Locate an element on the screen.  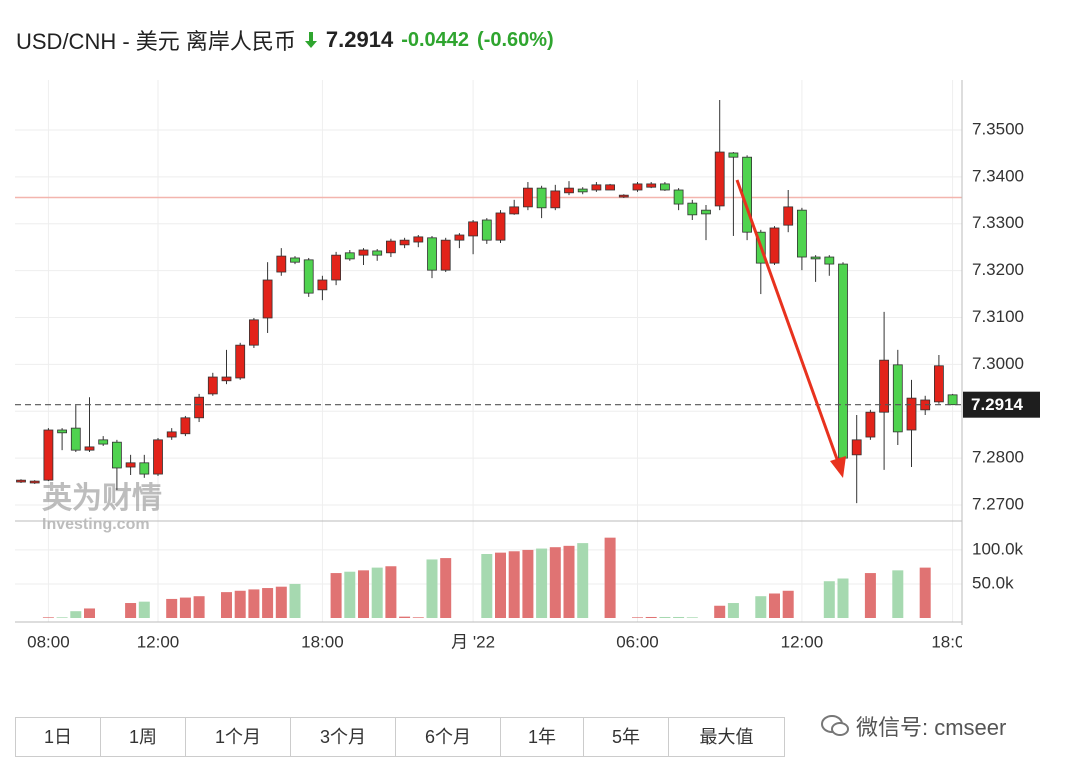
range-button: 1个月 is located at coordinates (238, 737).